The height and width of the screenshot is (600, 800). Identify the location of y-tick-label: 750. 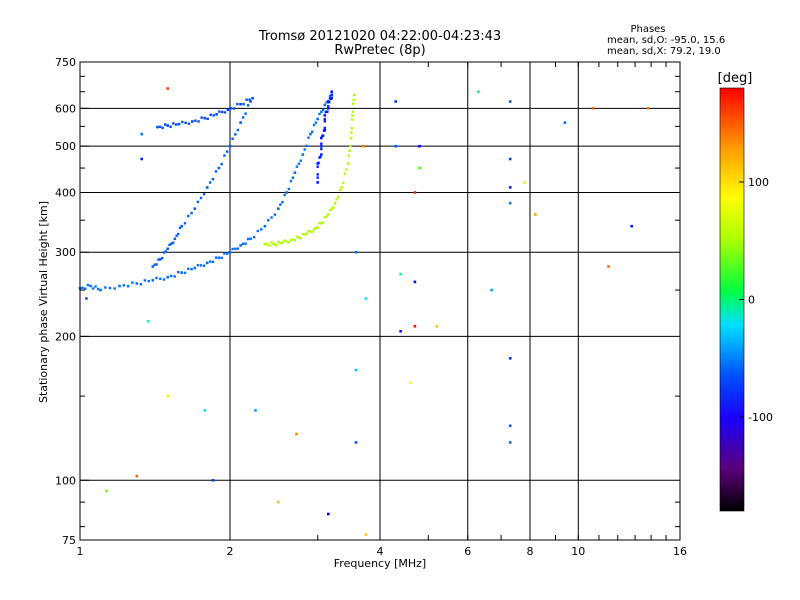
(65, 62).